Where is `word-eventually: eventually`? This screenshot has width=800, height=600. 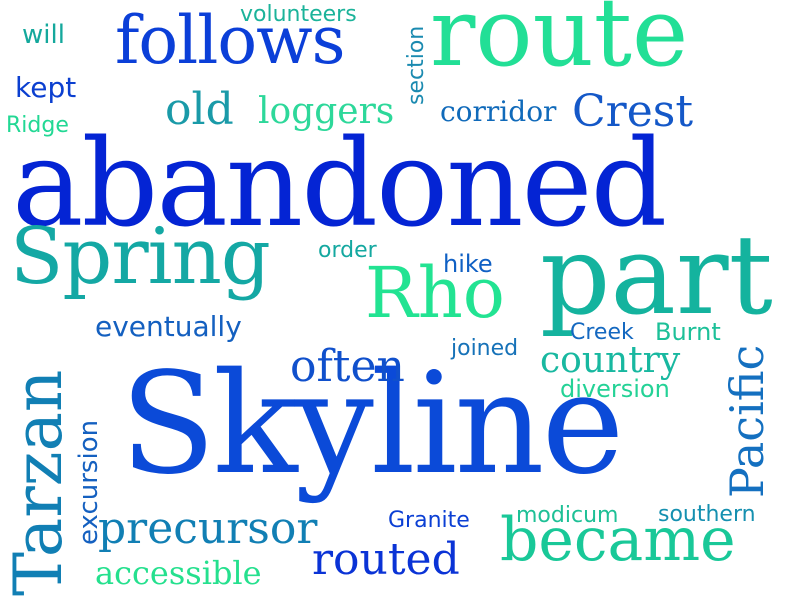
word-eventually: eventually is located at coordinates (168, 326).